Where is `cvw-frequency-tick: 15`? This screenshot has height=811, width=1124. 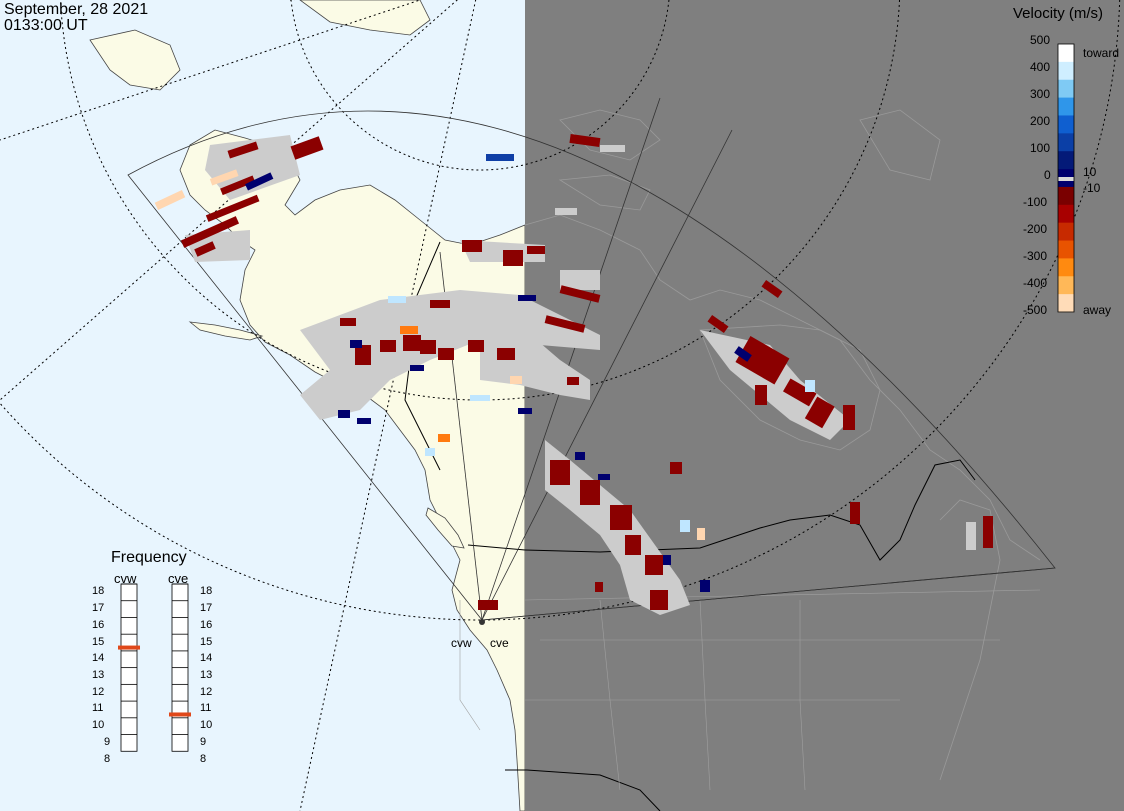 cvw-frequency-tick: 15 is located at coordinates (98, 641).